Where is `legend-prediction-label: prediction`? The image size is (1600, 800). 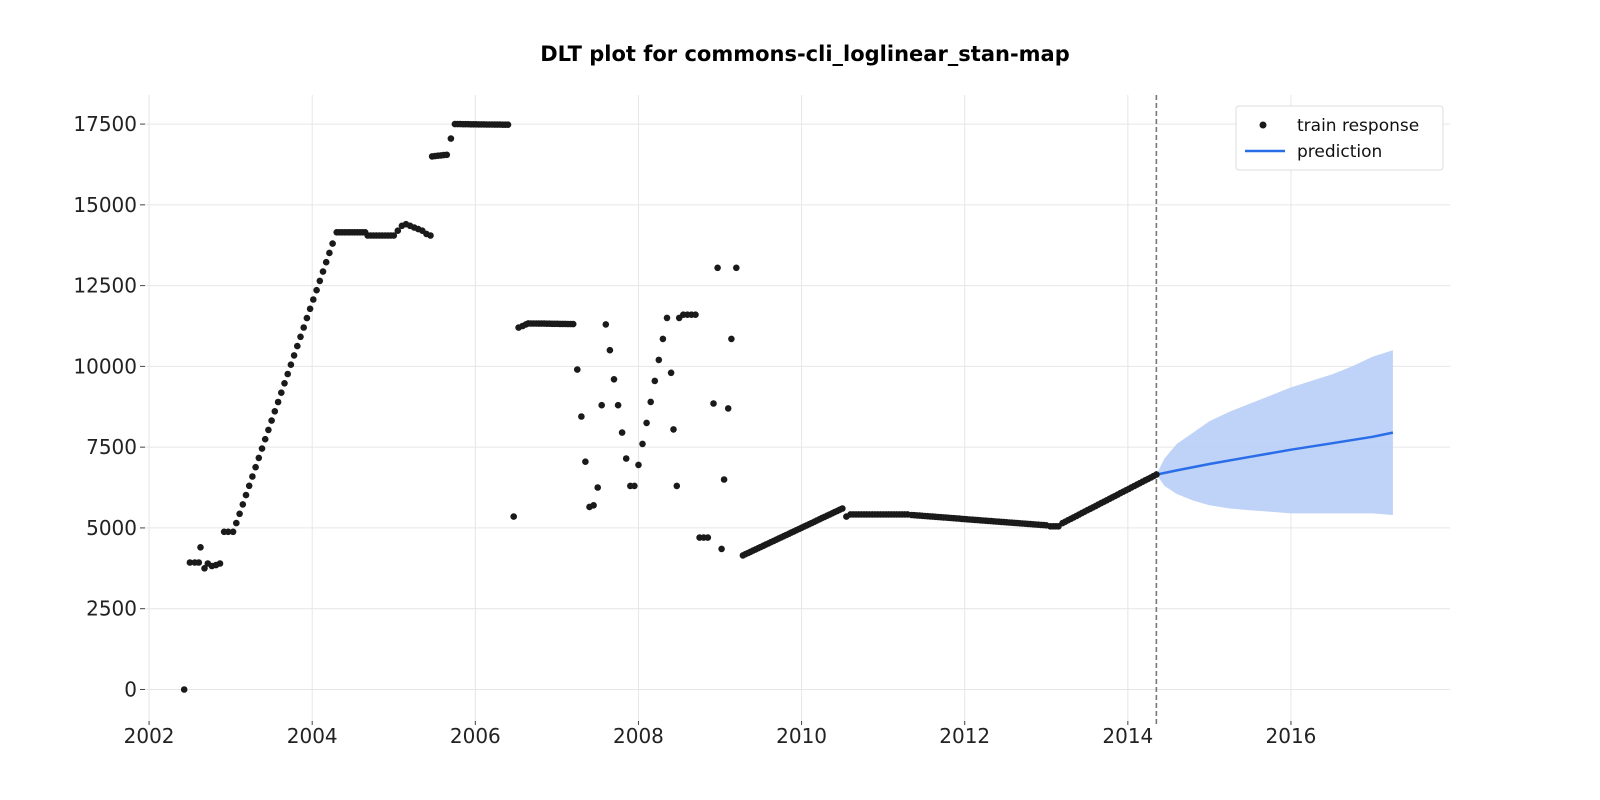 legend-prediction-label: prediction is located at coordinates (1339, 152).